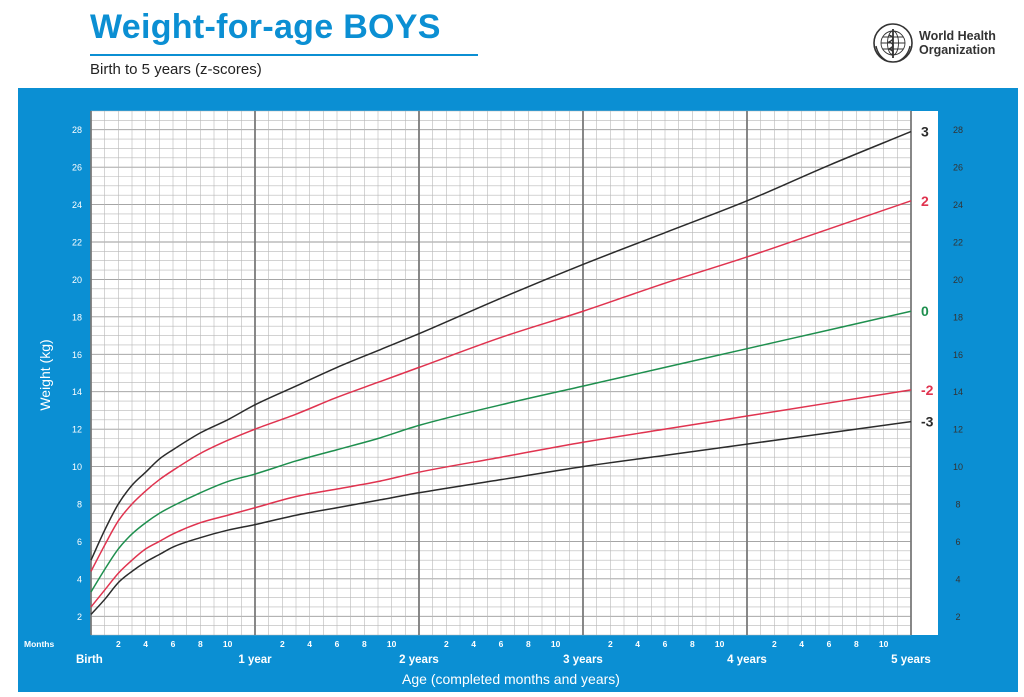 This screenshot has width=1024, height=697. I want to click on y-tick-label-right: 12, so click(958, 430).